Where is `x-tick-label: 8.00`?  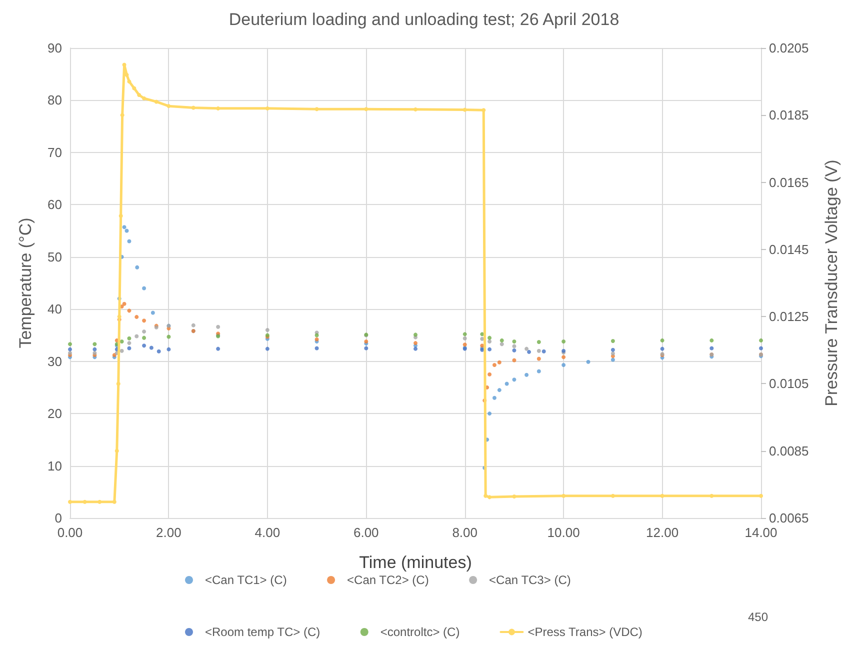
x-tick-label: 8.00 is located at coordinates (465, 532).